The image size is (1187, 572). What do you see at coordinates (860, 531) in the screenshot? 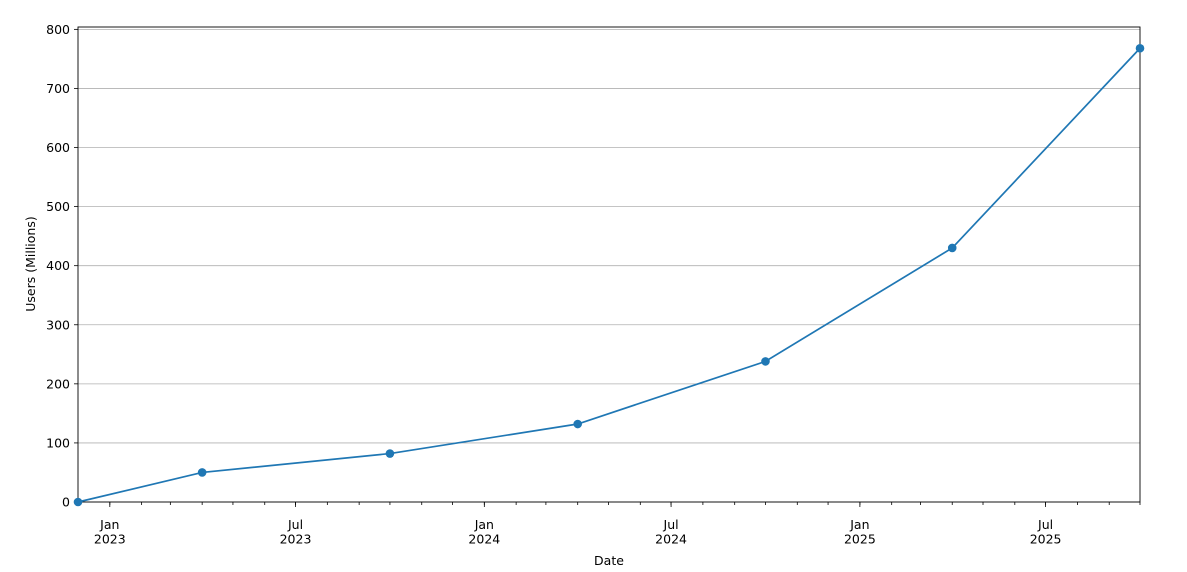
I see `x-tick-label: Jan 2025` at bounding box center [860, 531].